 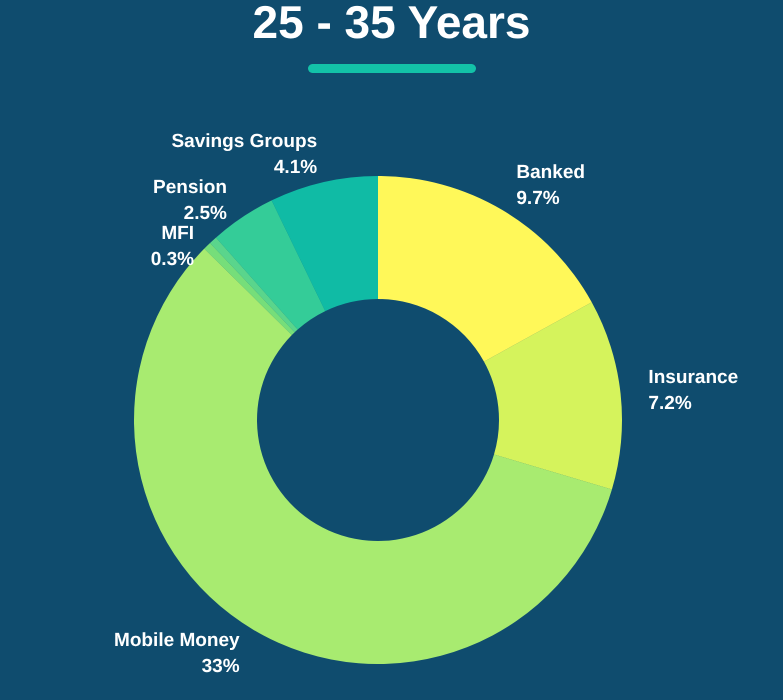 What do you see at coordinates (177, 641) in the screenshot?
I see `slice-label: Mobile Money` at bounding box center [177, 641].